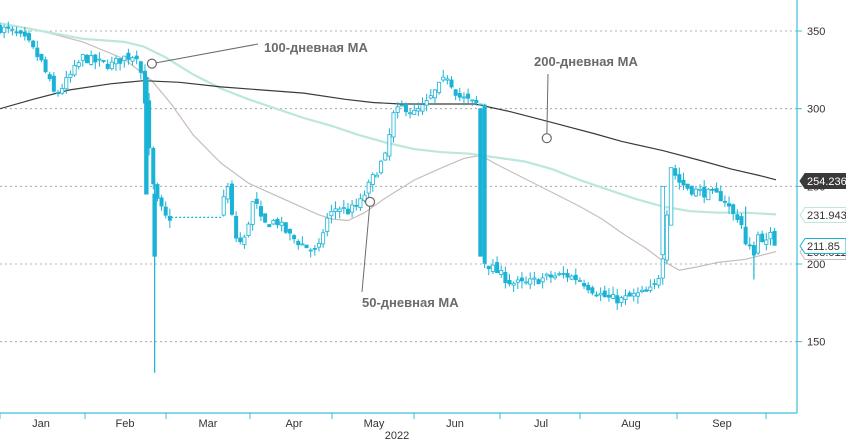 The height and width of the screenshot is (442, 846). I want to click on y-tick-label: 150, so click(816, 343).